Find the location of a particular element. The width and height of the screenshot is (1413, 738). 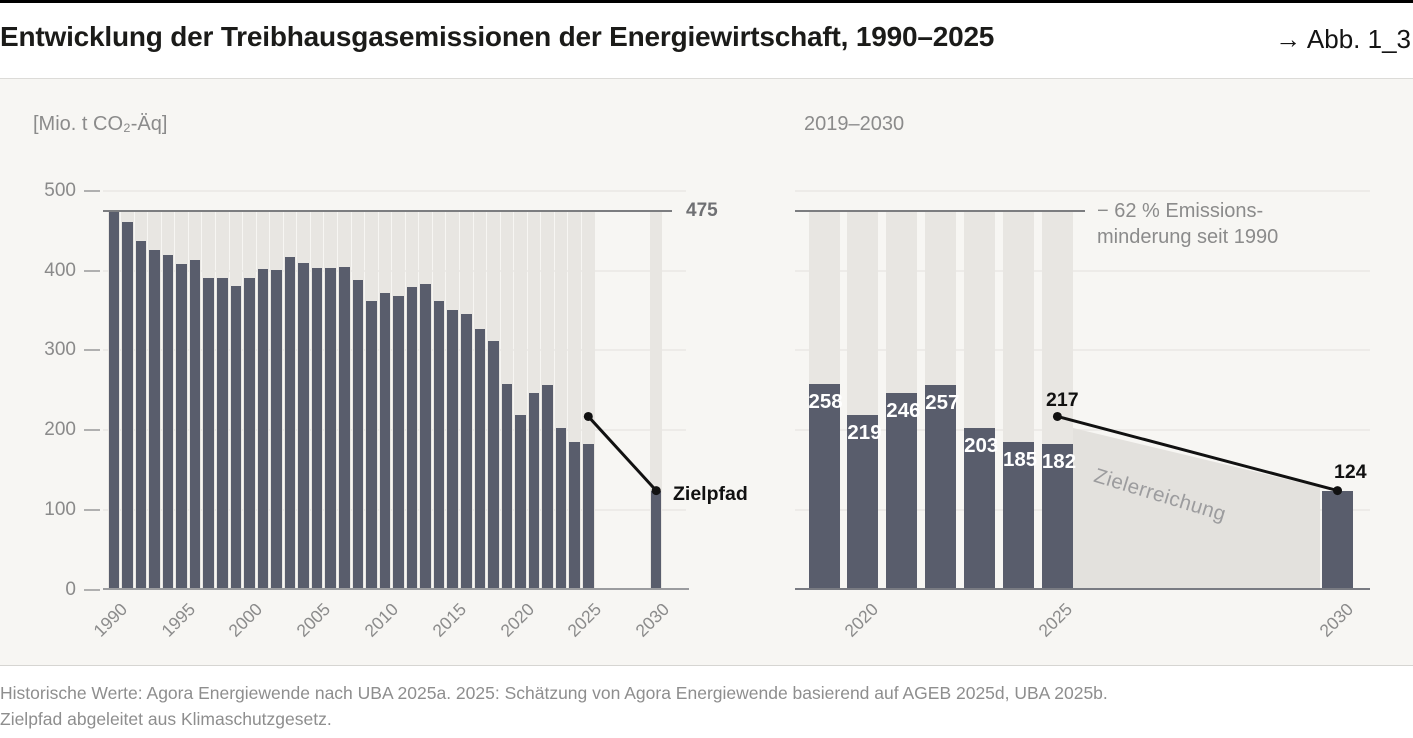

right-chart-title: 2019–2030 is located at coordinates (854, 124).